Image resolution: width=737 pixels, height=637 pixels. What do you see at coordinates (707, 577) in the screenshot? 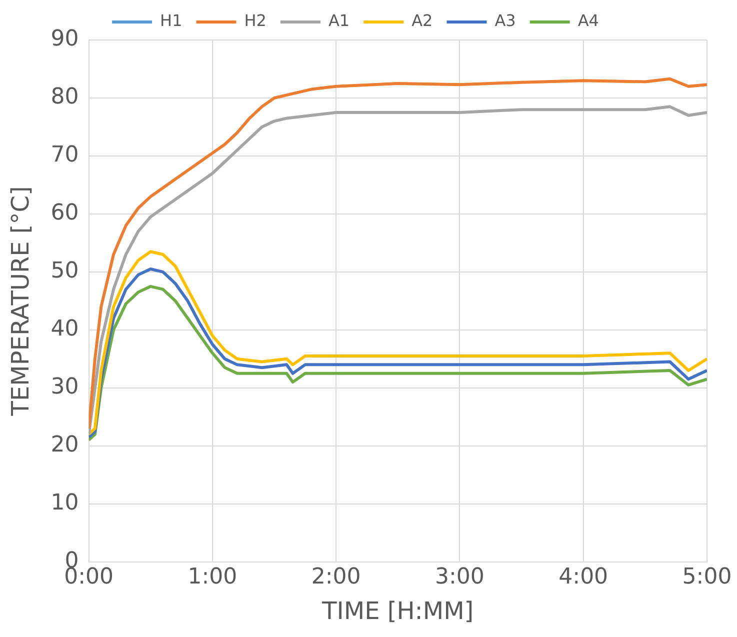
I see `x-tick-label: 5:00` at bounding box center [707, 577].